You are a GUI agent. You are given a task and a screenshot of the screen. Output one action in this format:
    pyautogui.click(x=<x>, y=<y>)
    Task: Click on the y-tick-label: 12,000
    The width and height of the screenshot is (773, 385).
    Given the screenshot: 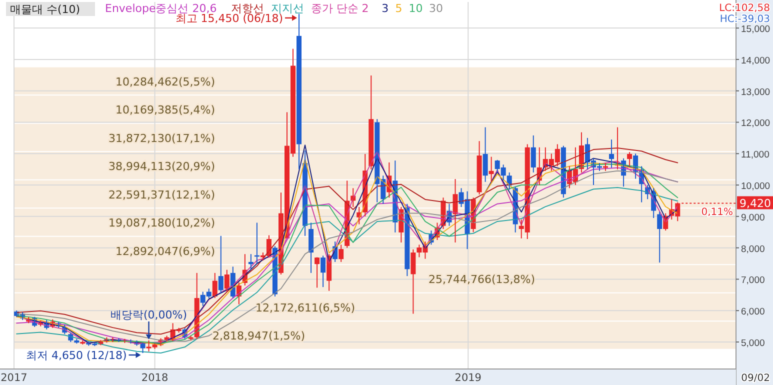 What is the action you would take?
    pyautogui.click(x=755, y=124)
    